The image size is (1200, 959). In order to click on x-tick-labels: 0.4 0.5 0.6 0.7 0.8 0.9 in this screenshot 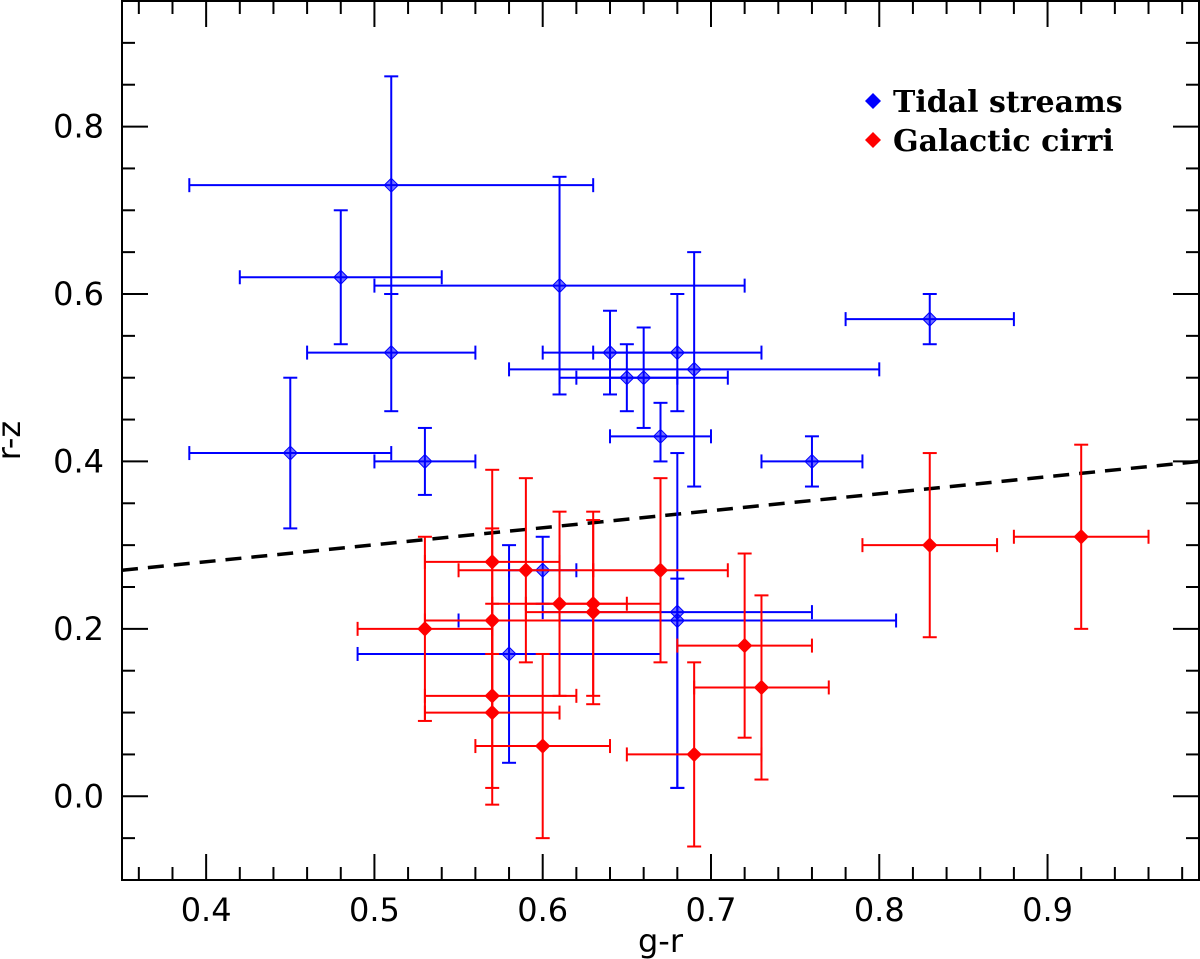, I will do `click(627, 910)`.